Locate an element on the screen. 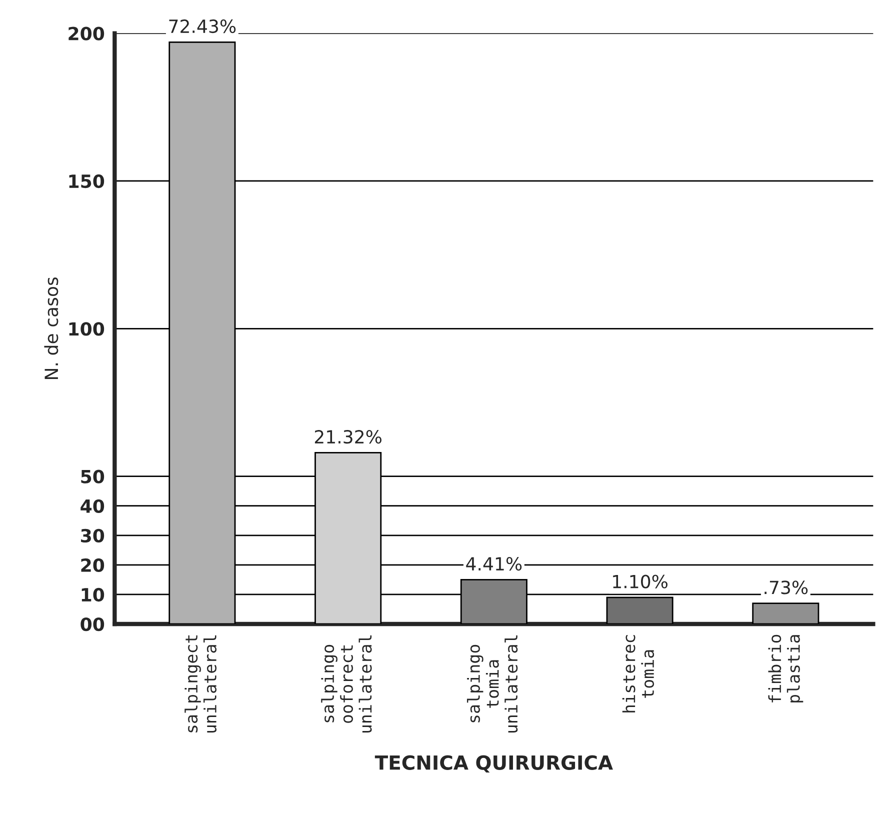  annotation: 72.43% is located at coordinates (202, 26).